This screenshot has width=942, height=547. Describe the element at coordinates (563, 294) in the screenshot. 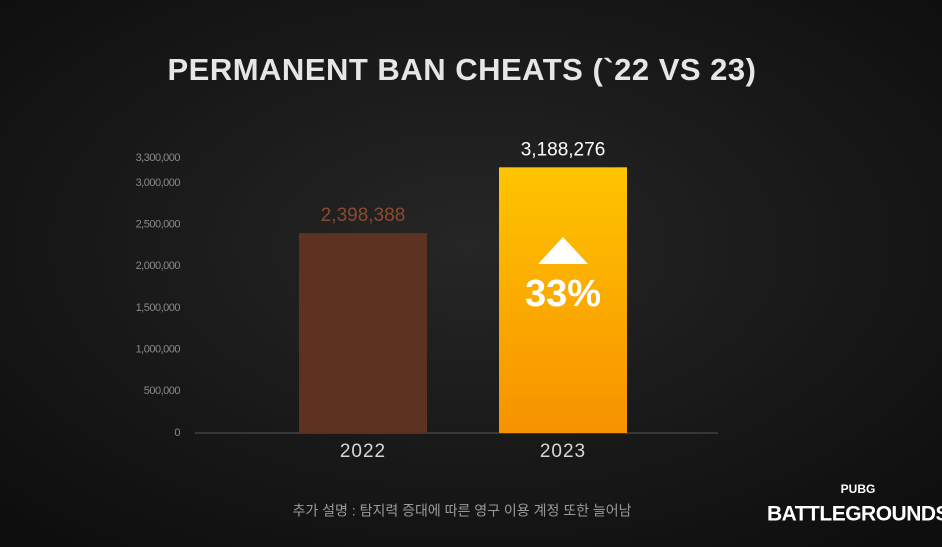

I see `annotation: 33%` at that location.